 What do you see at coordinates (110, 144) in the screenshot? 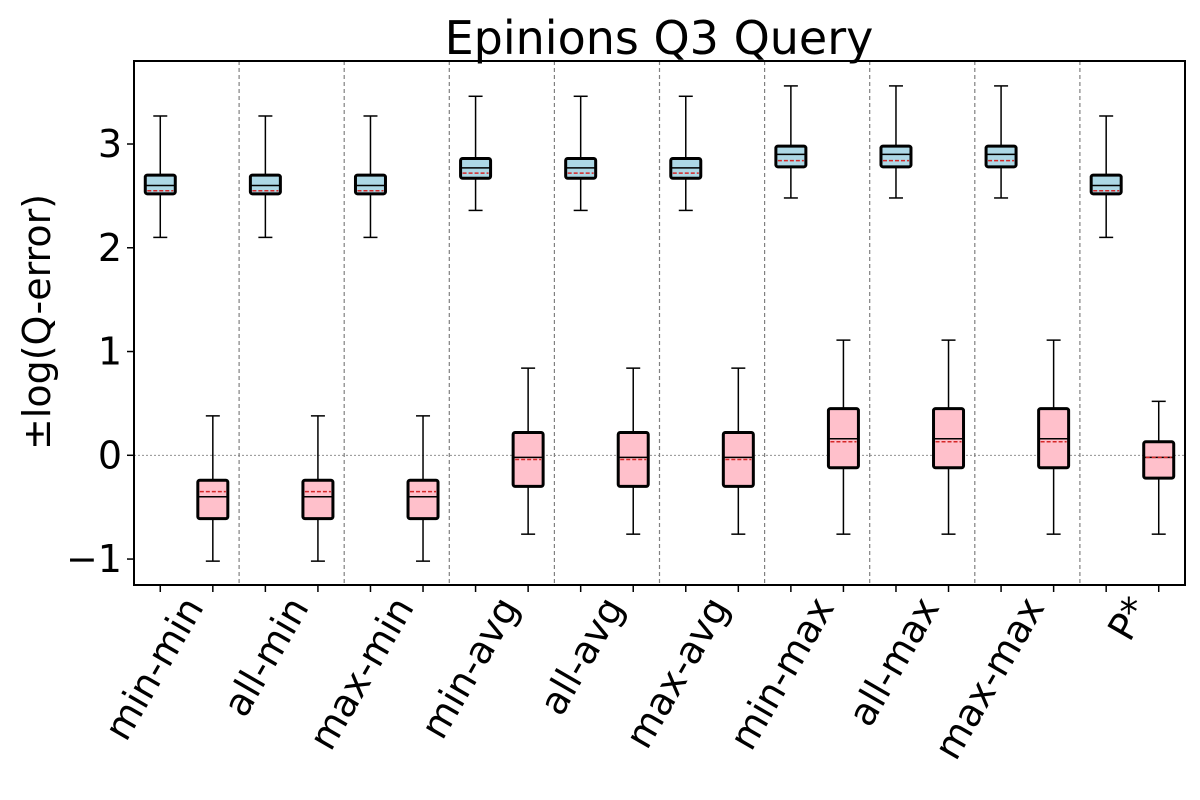
I see `y-tick-label: 3` at bounding box center [110, 144].